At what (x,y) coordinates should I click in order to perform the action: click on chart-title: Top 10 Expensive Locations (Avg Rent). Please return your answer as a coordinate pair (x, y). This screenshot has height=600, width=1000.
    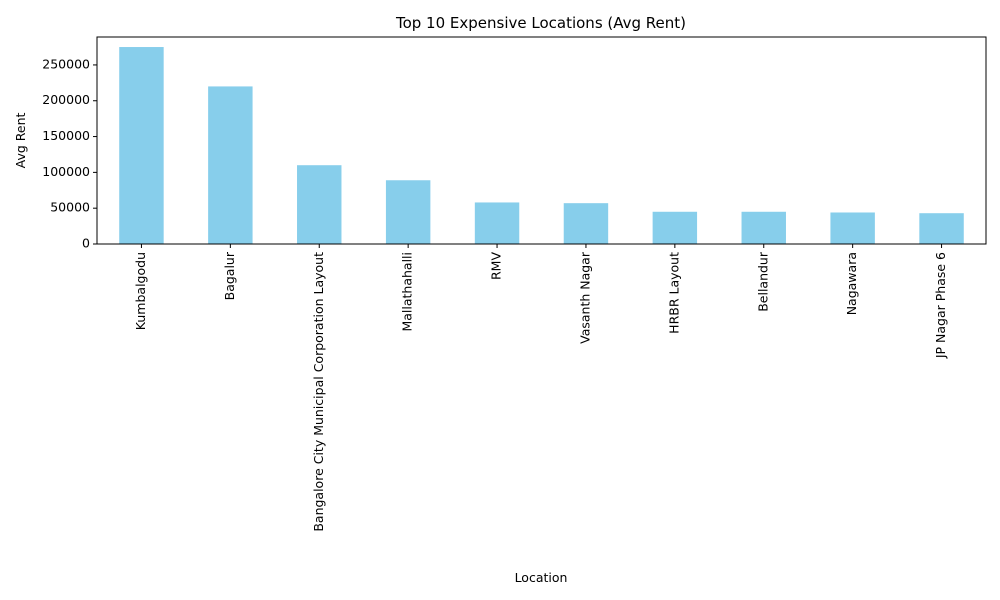
    Looking at the image, I should click on (540, 23).